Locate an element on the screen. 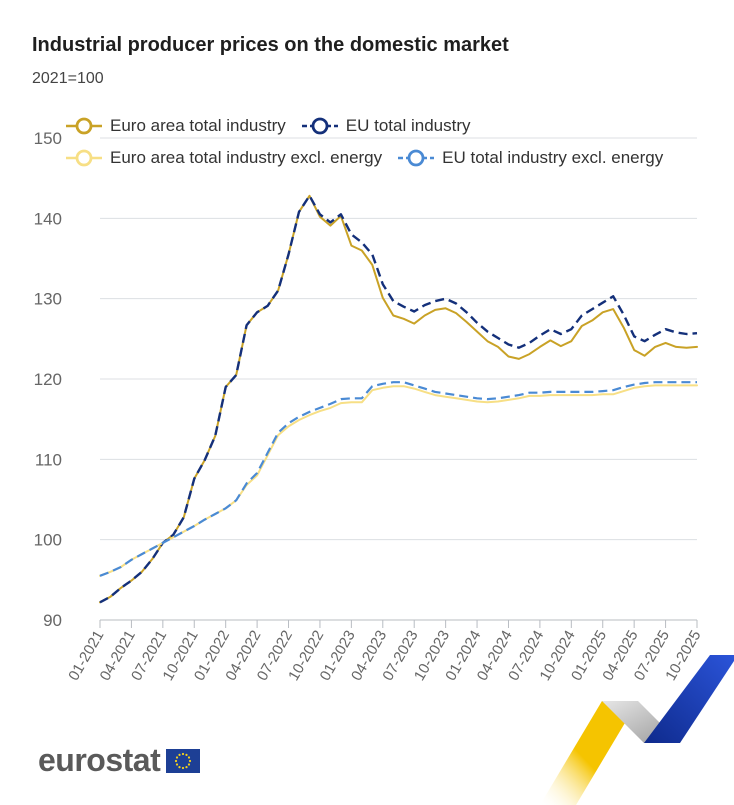  legend-label-eu-total: EU total industry is located at coordinates (408, 125).